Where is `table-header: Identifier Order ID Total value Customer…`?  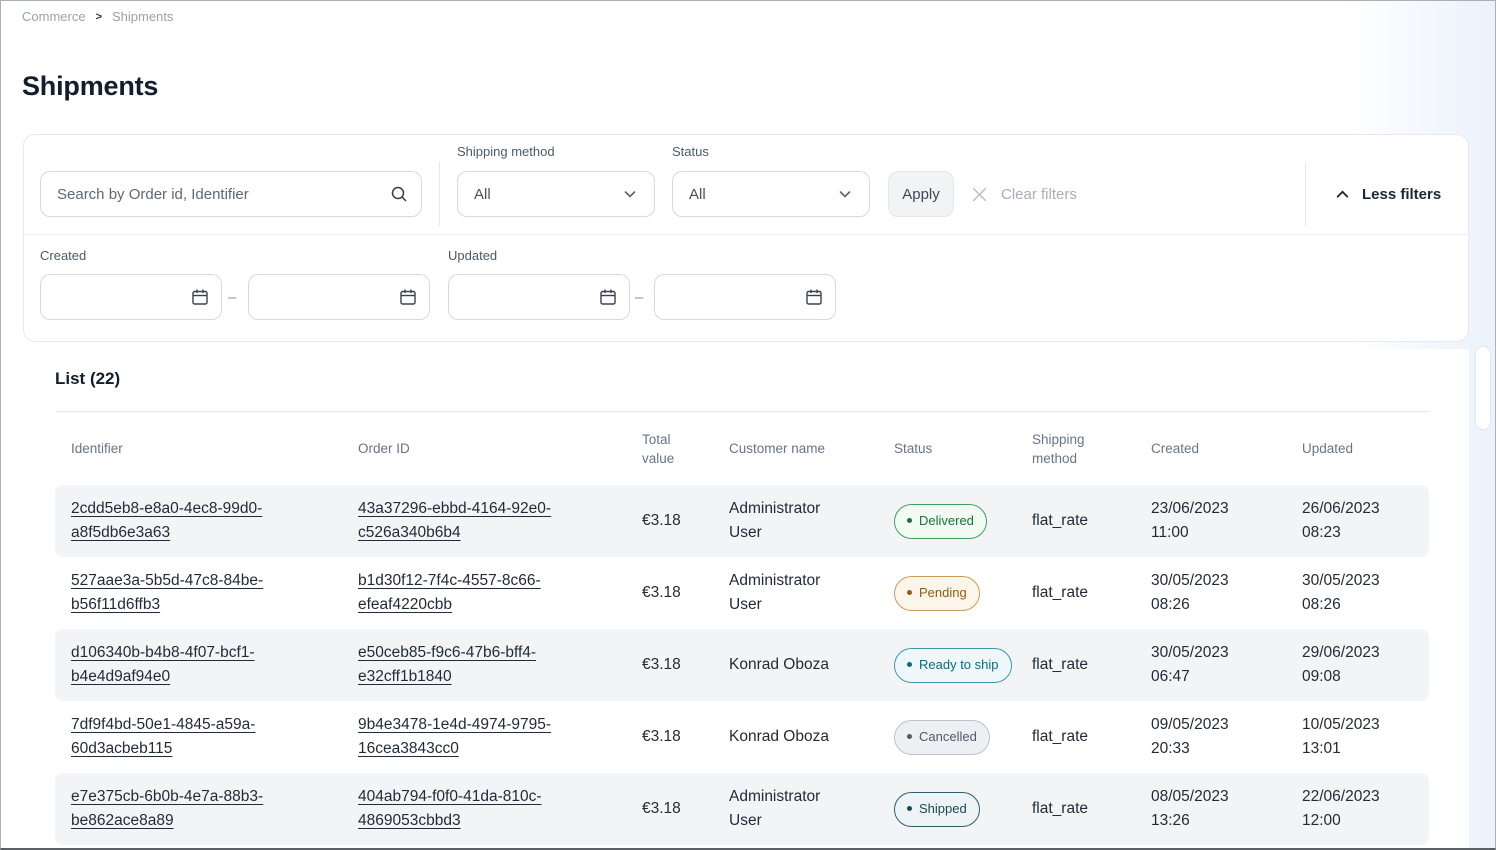 table-header: Identifier Order ID Total value Customer… is located at coordinates (742, 448).